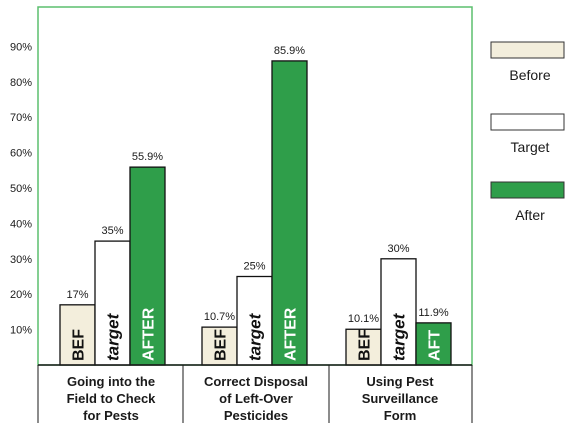 This screenshot has width=569, height=433. What do you see at coordinates (365, 345) in the screenshot?
I see `bar-text-0-2: BEF` at bounding box center [365, 345].